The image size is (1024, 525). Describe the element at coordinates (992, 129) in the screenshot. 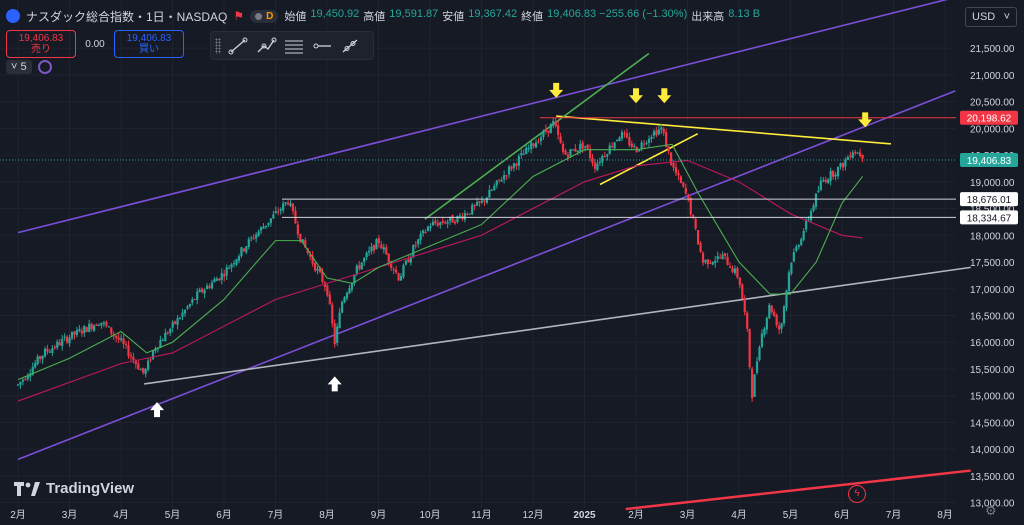

I see `y-tick-label: 20,000.00` at that location.